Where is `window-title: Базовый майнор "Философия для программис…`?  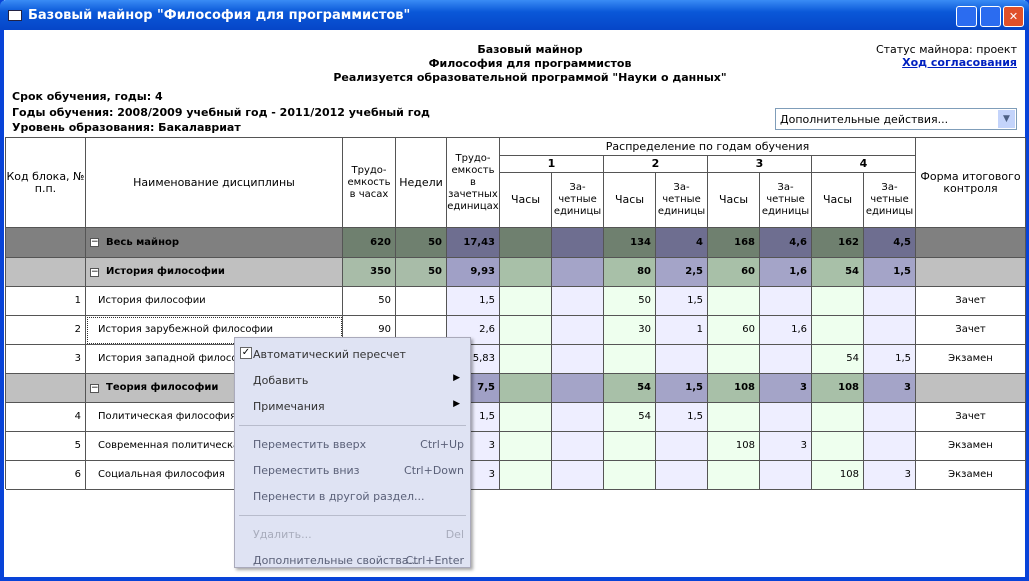
window-title: Базовый майнор "Философия для программис… is located at coordinates (219, 15).